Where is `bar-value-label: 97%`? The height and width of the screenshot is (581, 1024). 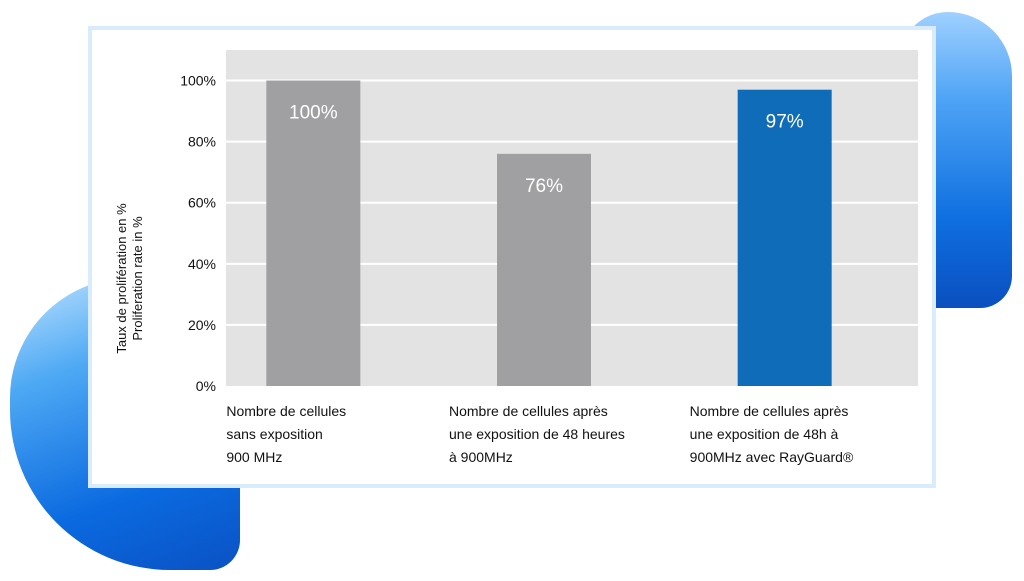 bar-value-label: 97% is located at coordinates (785, 122).